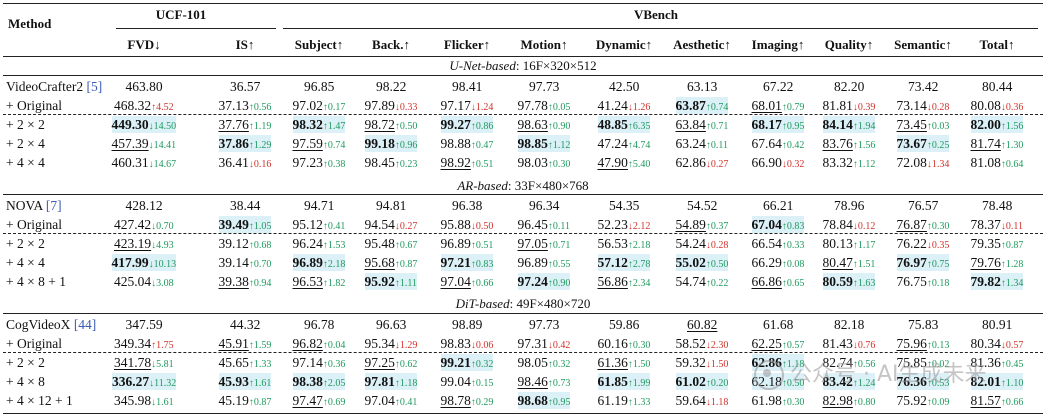 The height and width of the screenshot is (419, 1046). Describe the element at coordinates (39, 400) in the screenshot. I see `method-name: + 4 × 12 + 1` at that location.